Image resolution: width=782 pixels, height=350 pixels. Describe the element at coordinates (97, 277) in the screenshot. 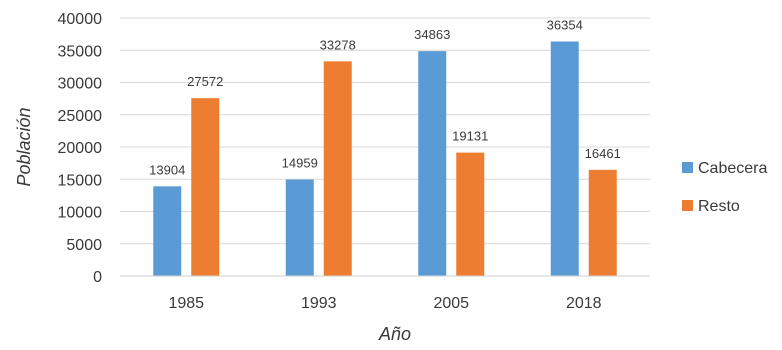

I see `y-tick-label: 0` at that location.